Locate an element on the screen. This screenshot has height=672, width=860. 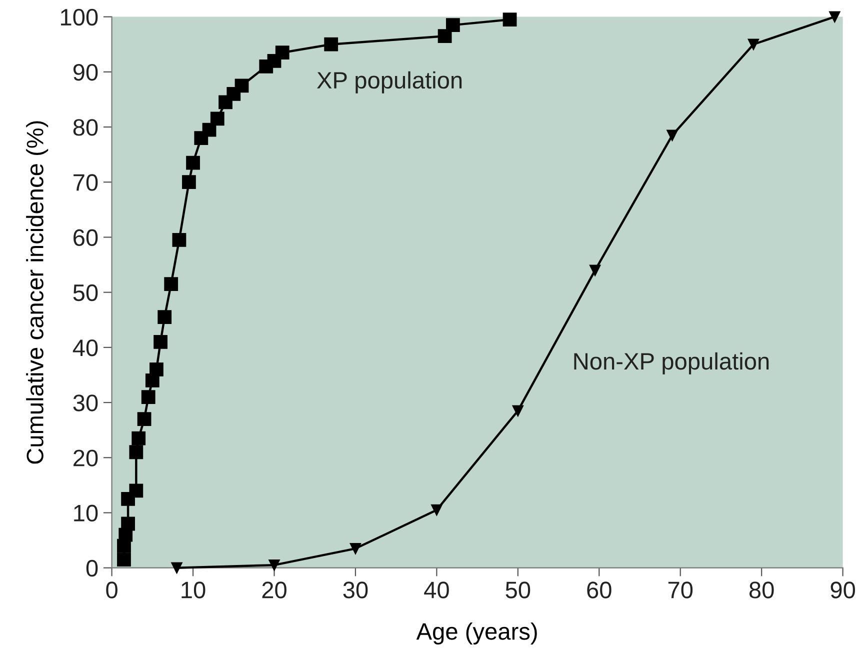
x-tick-label: 10 is located at coordinates (194, 590).